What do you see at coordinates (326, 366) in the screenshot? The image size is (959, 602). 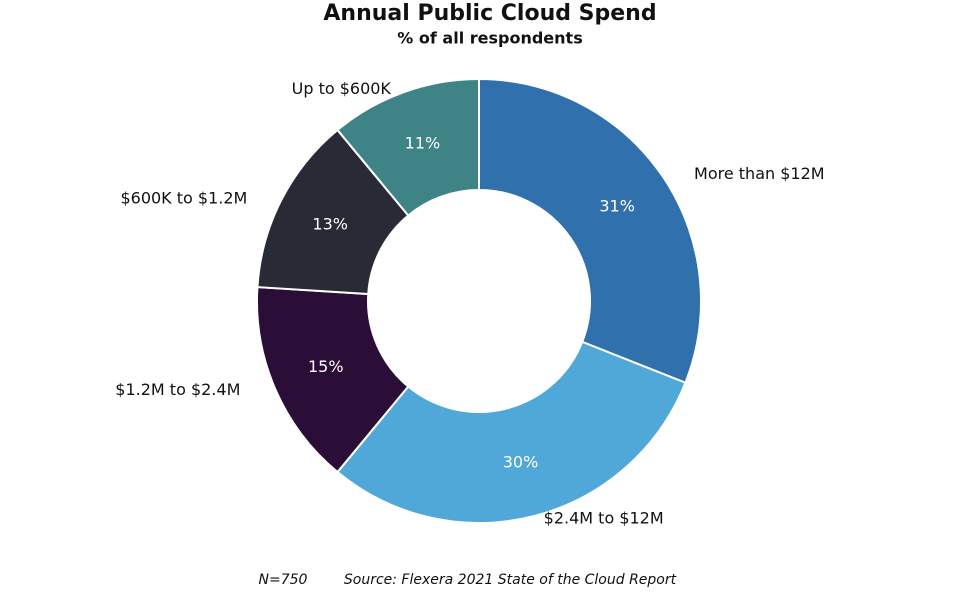 I see `value-label: 15%` at bounding box center [326, 366].